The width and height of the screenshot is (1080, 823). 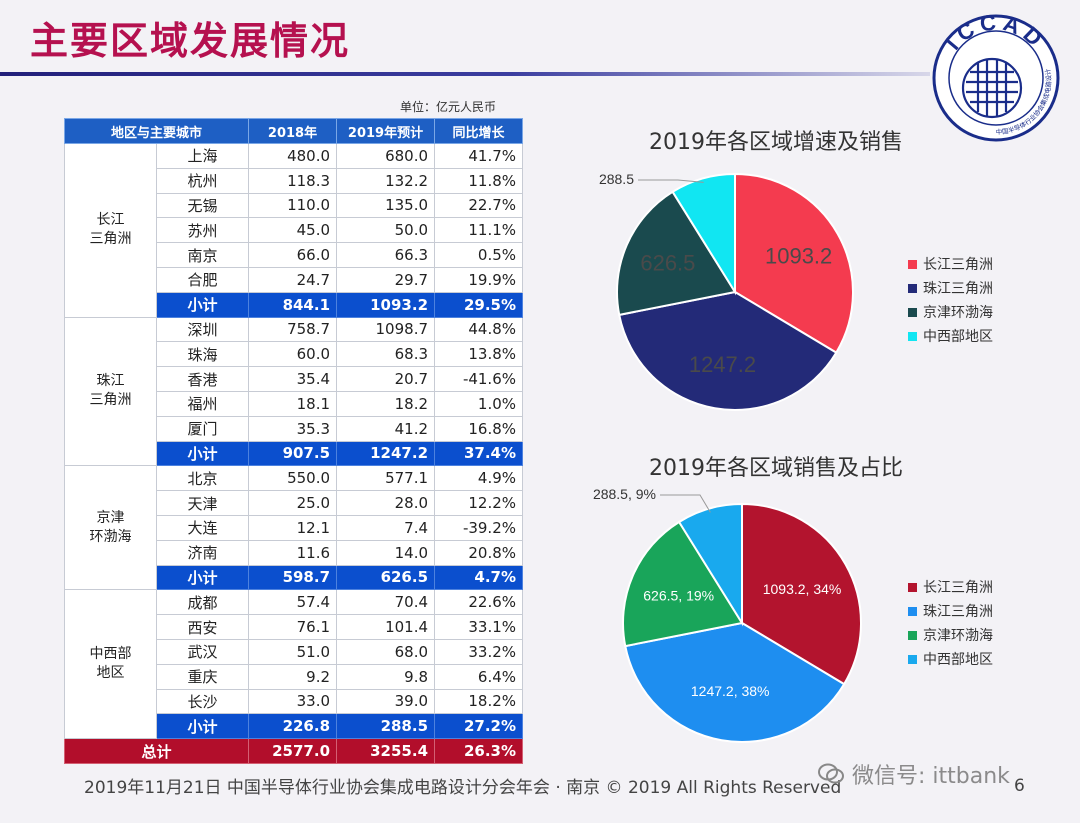 What do you see at coordinates (110, 381) in the screenshot?
I see `region-name-line: 珠江` at bounding box center [110, 381].